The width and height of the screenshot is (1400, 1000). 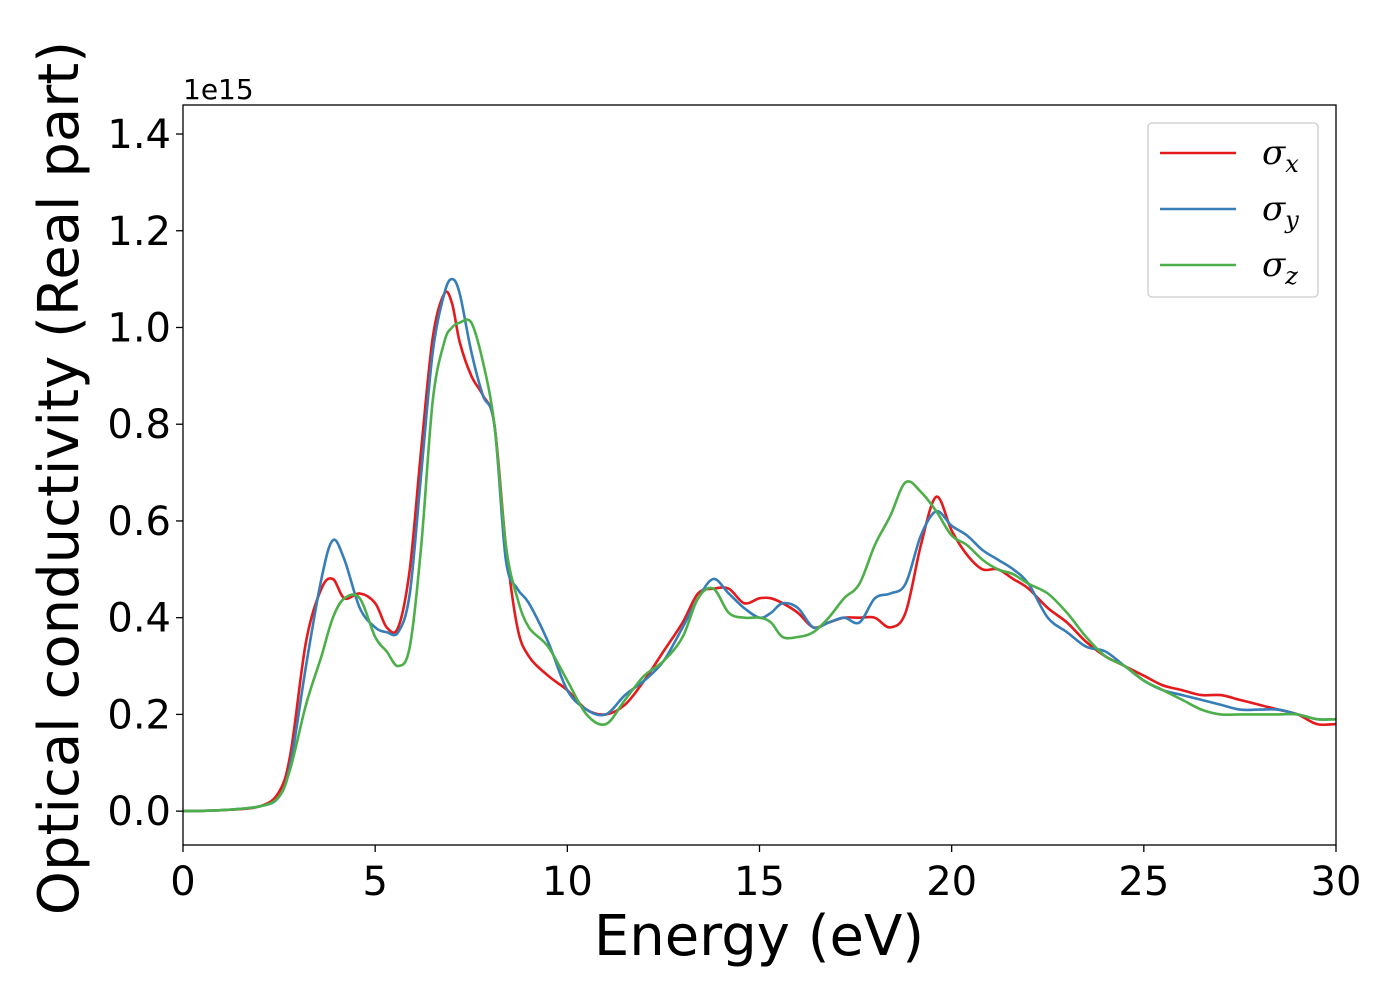 I want to click on legend-label-z: σz, so click(x=1280, y=267).